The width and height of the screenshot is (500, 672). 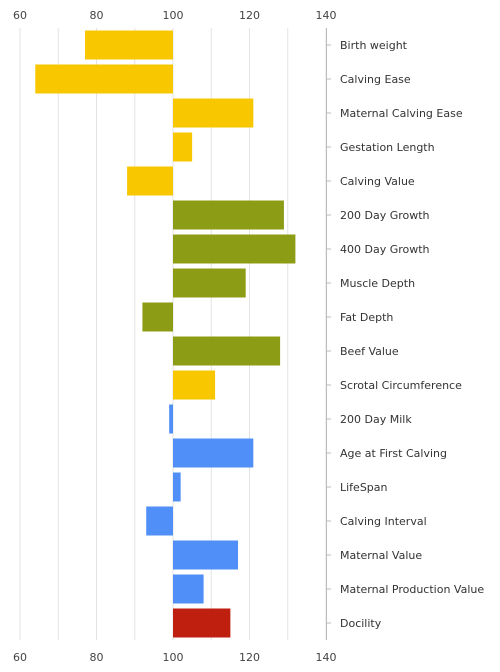 I want to click on x-axis-top: 60 80 100 120 140, so click(x=175, y=15).